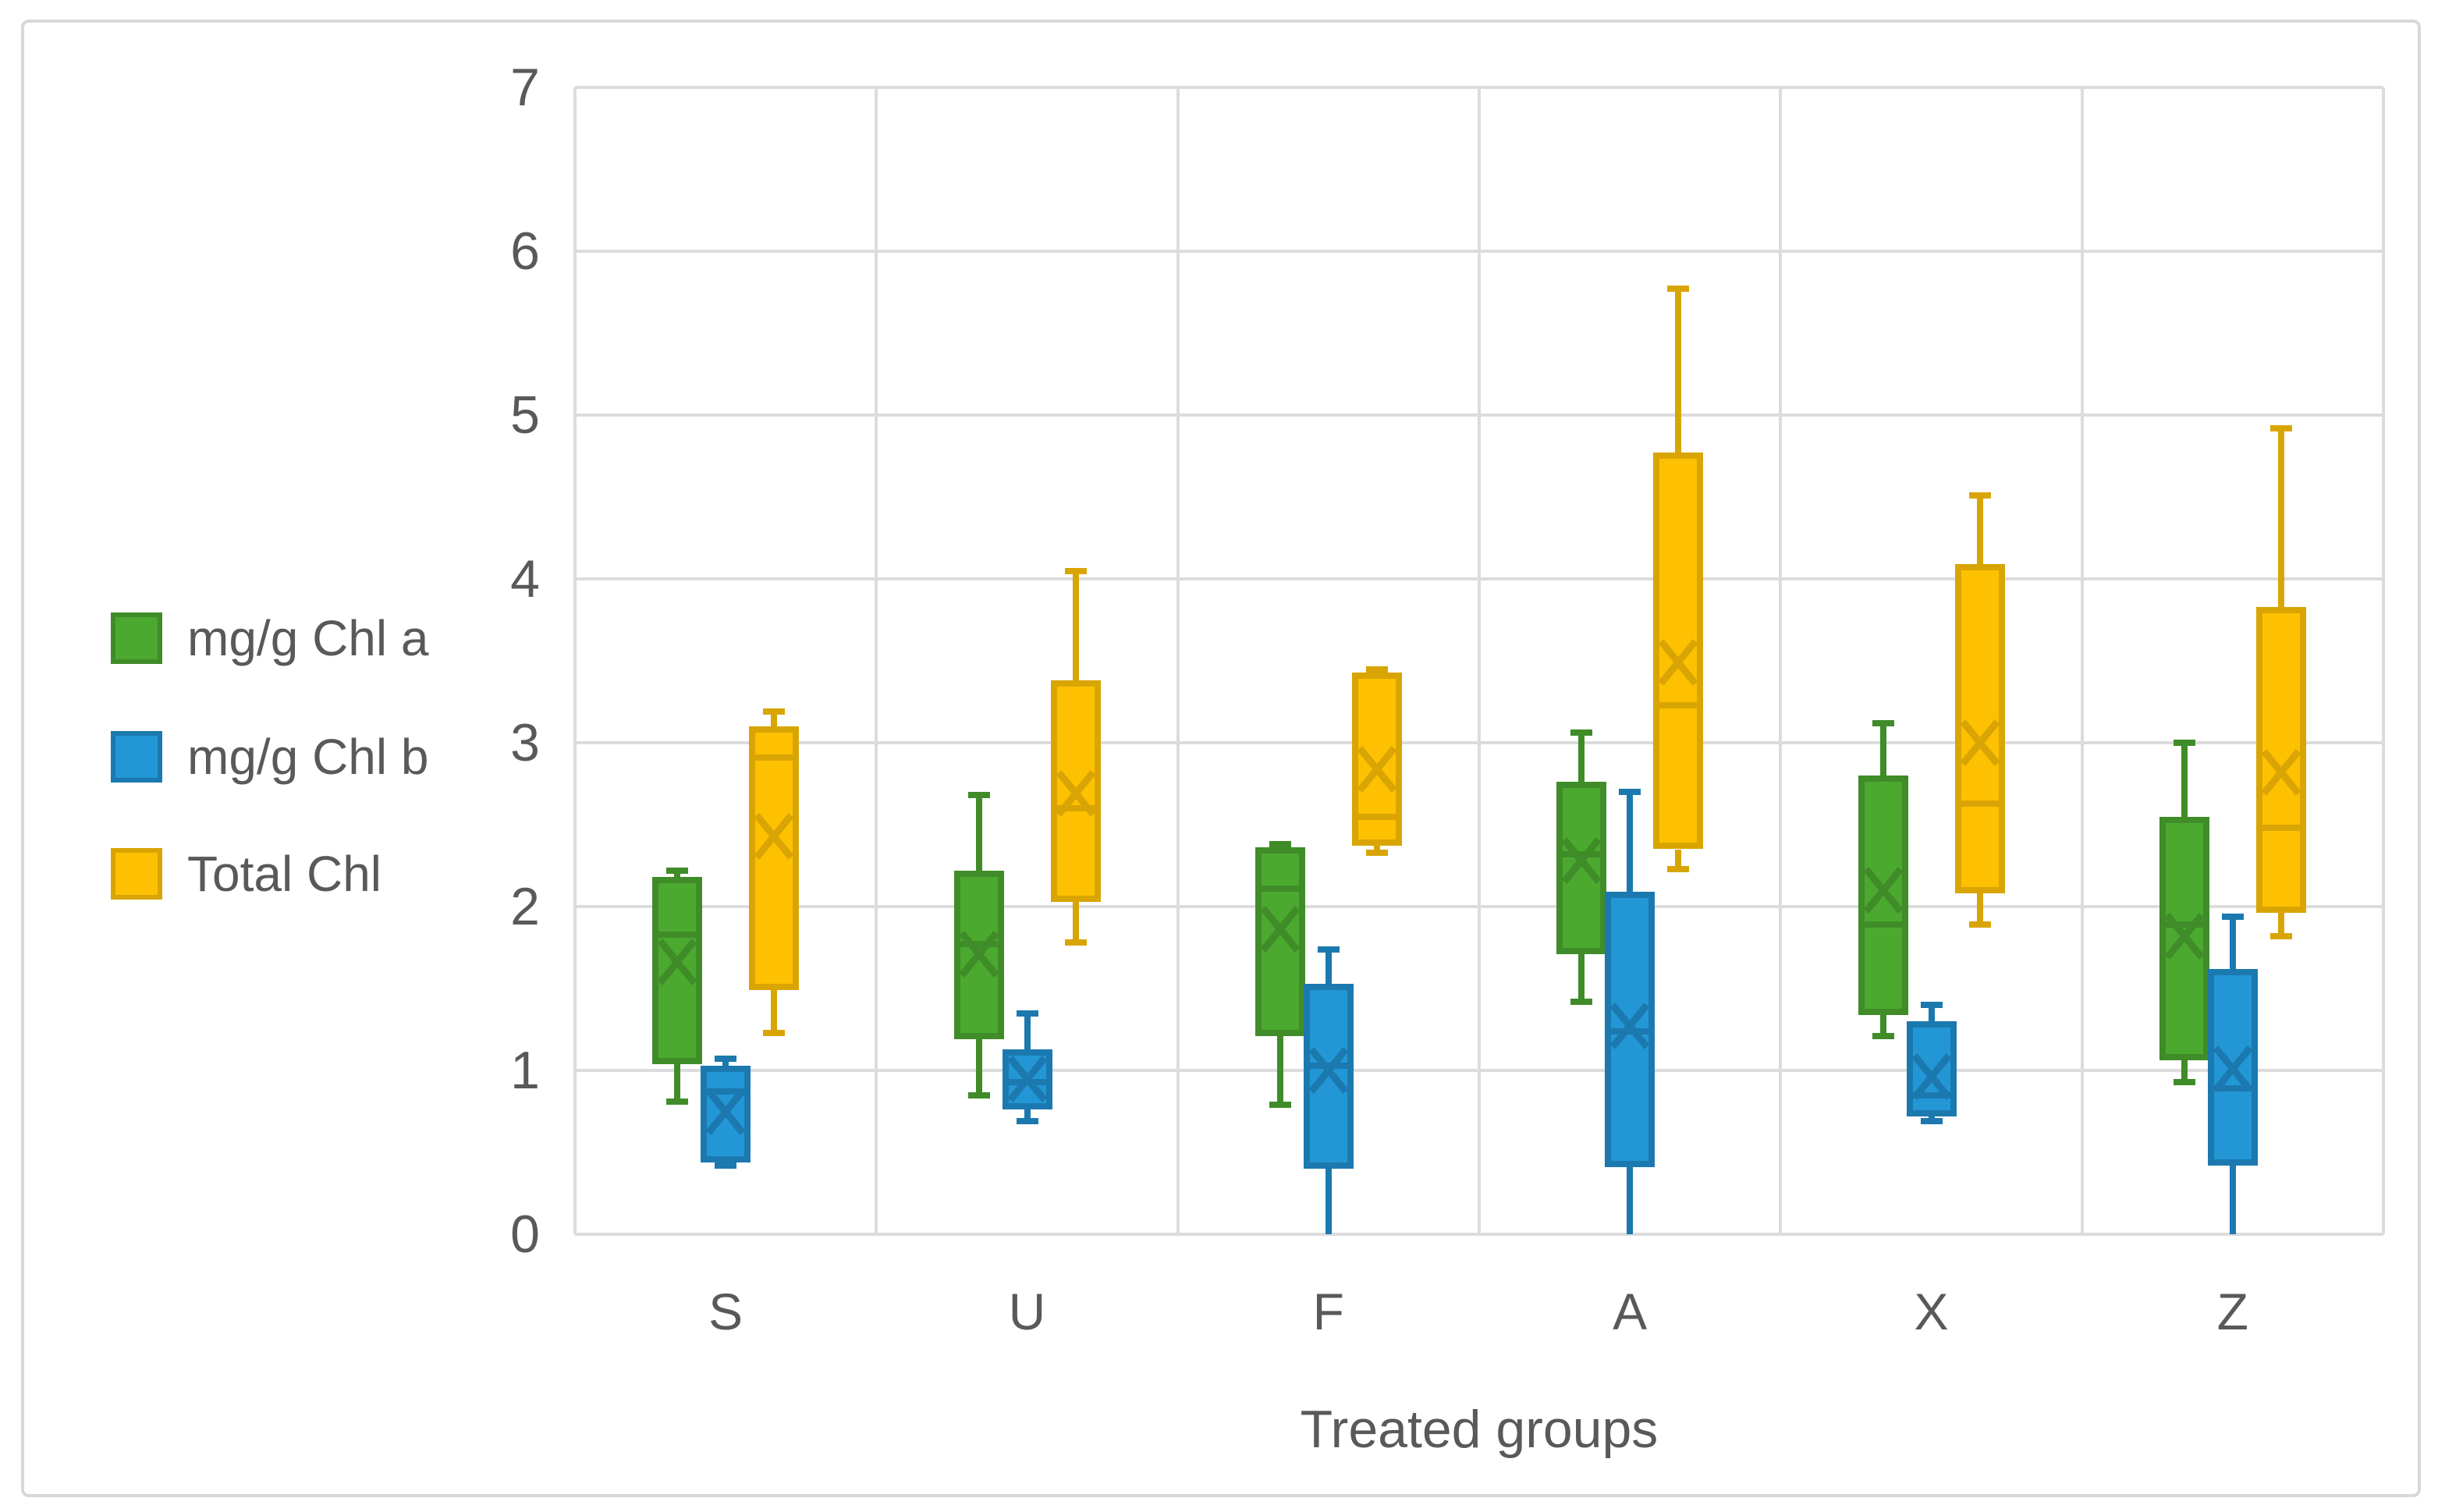 The height and width of the screenshot is (1512, 2438). I want to click on legend-item: mg/g Chl b, so click(345, 757).